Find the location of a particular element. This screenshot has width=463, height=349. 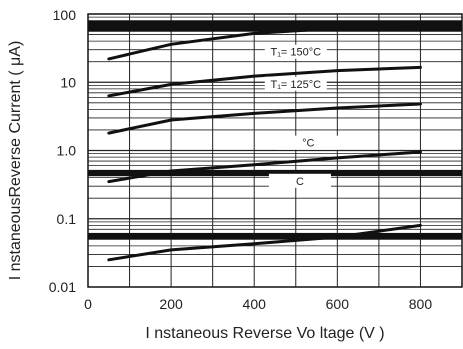

annotation-label: C is located at coordinates (300, 182).